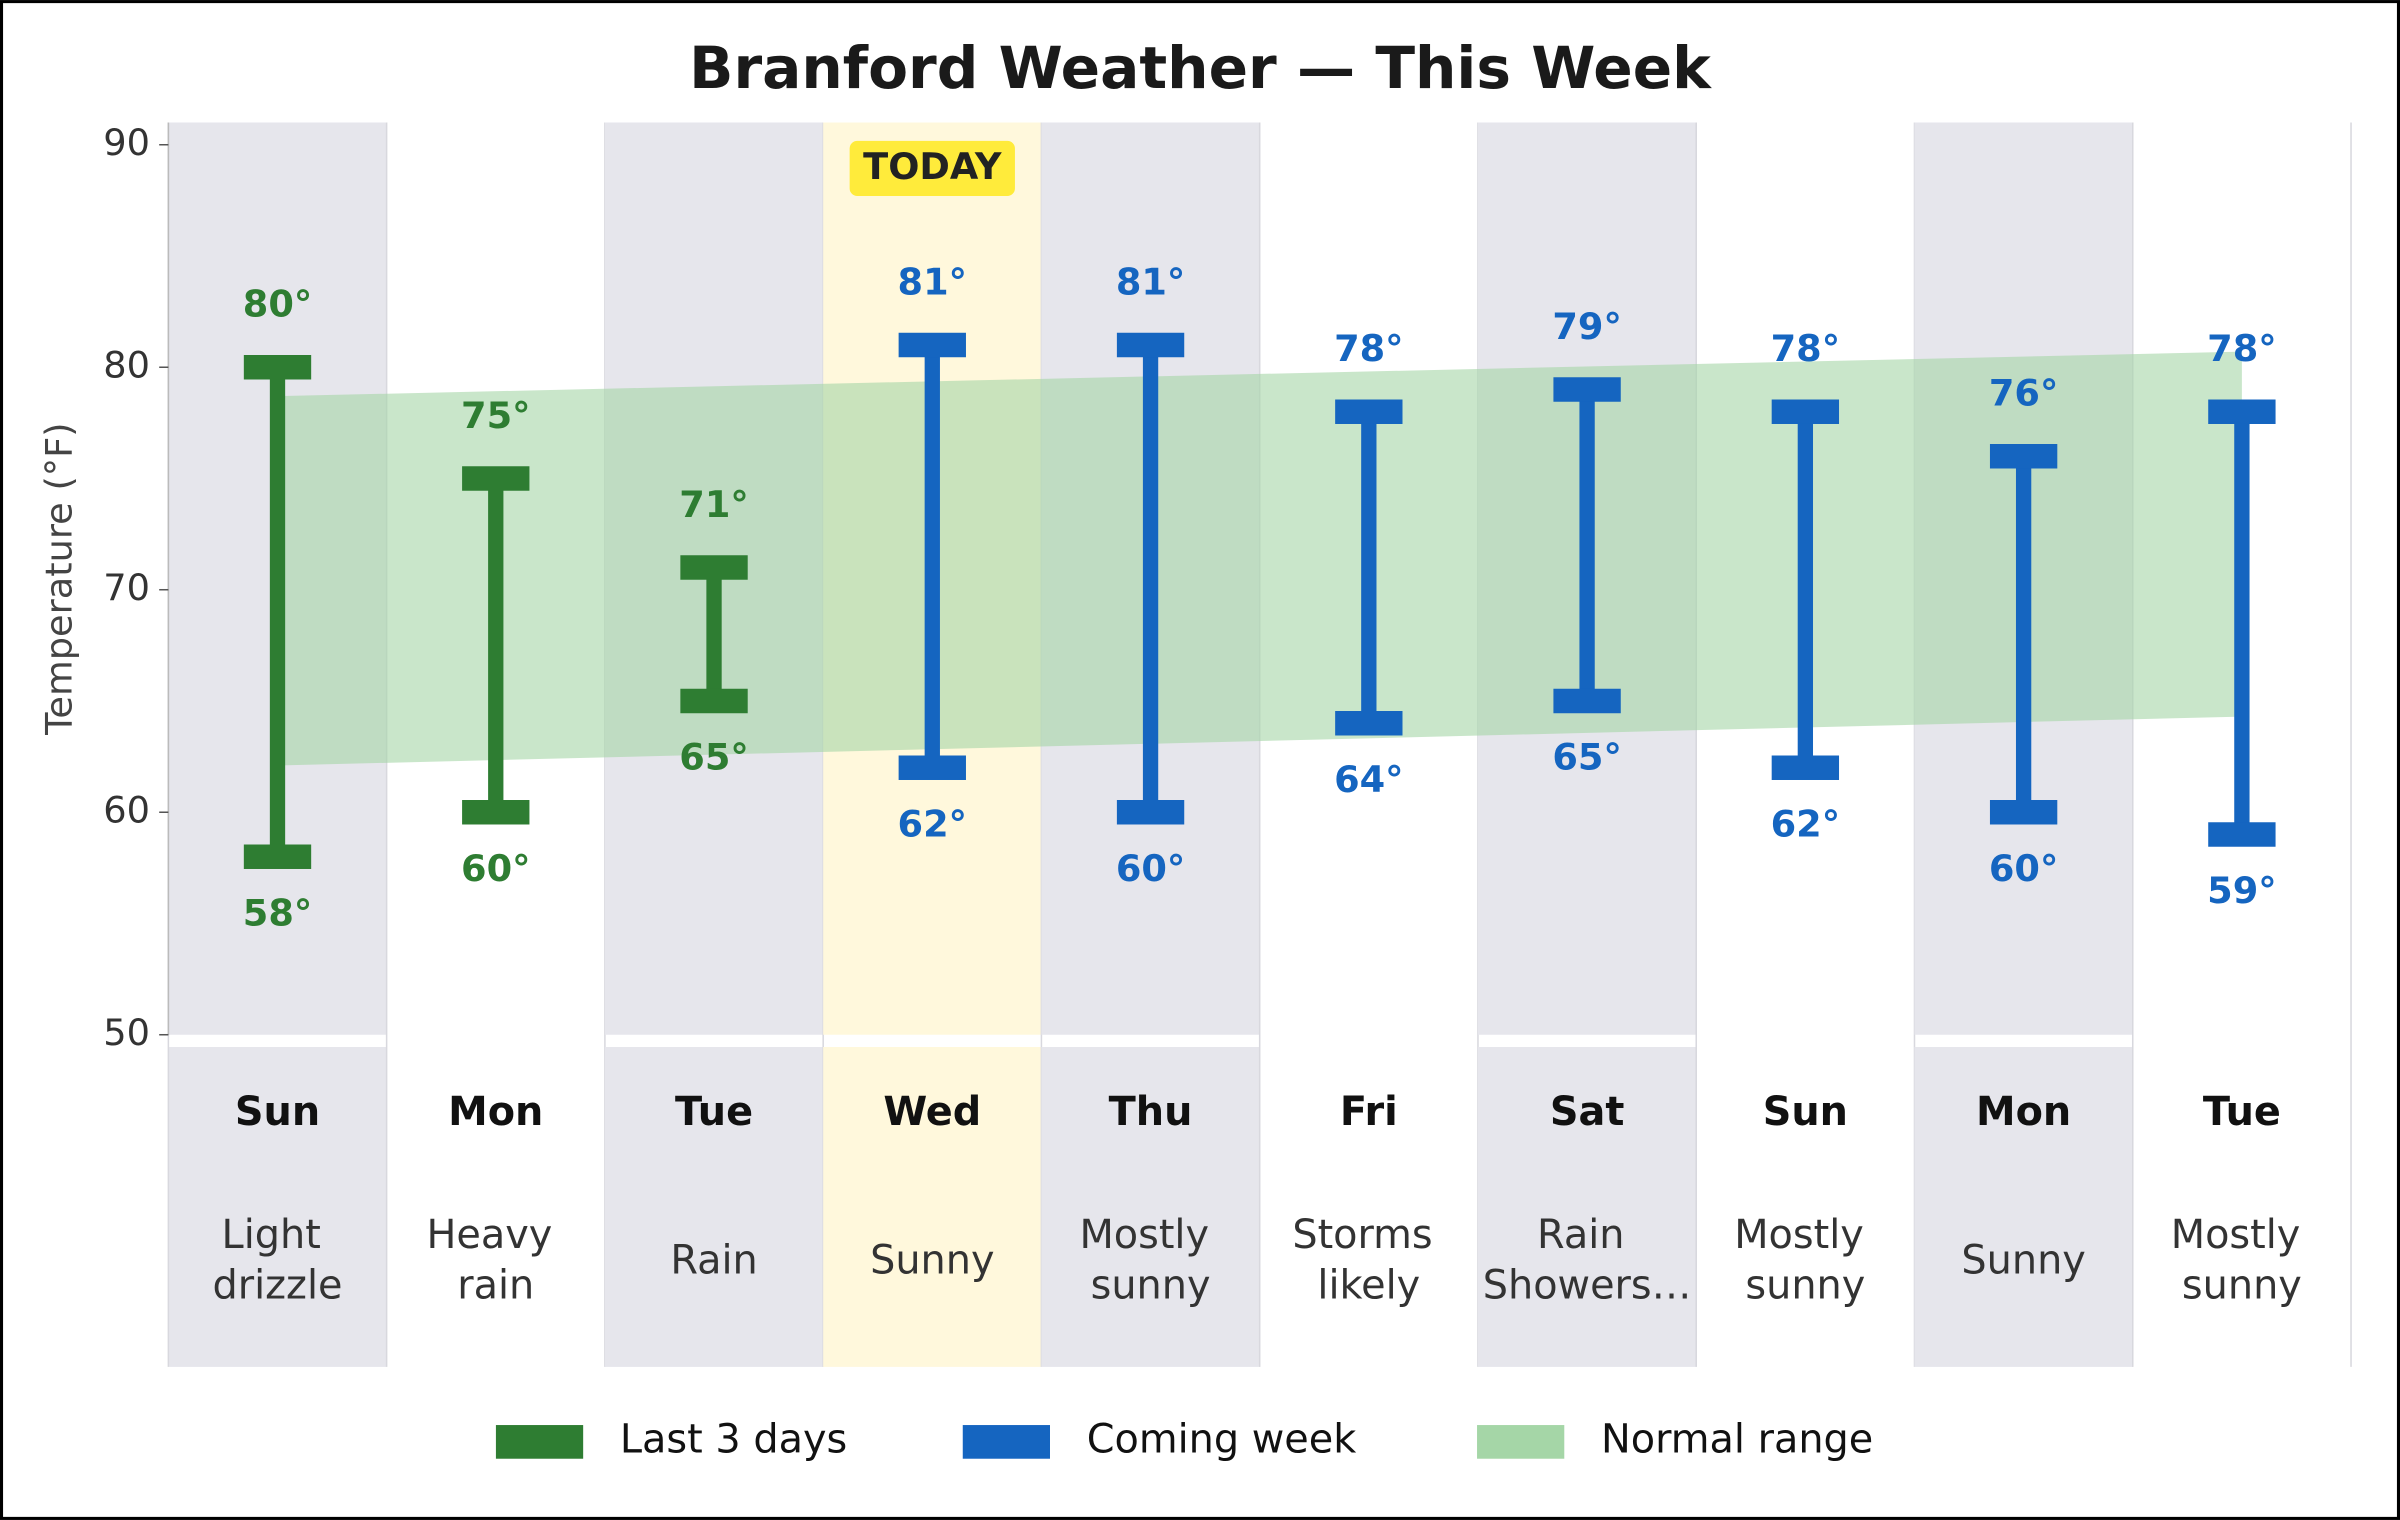  What do you see at coordinates (495, 415) in the screenshot?
I see `high-label: 75°` at bounding box center [495, 415].